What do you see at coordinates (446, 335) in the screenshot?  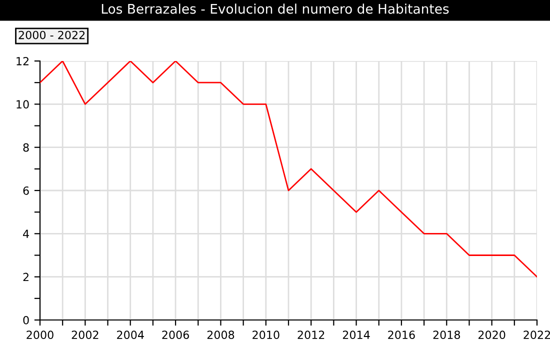 I see `x-tick-label: 2018` at bounding box center [446, 335].